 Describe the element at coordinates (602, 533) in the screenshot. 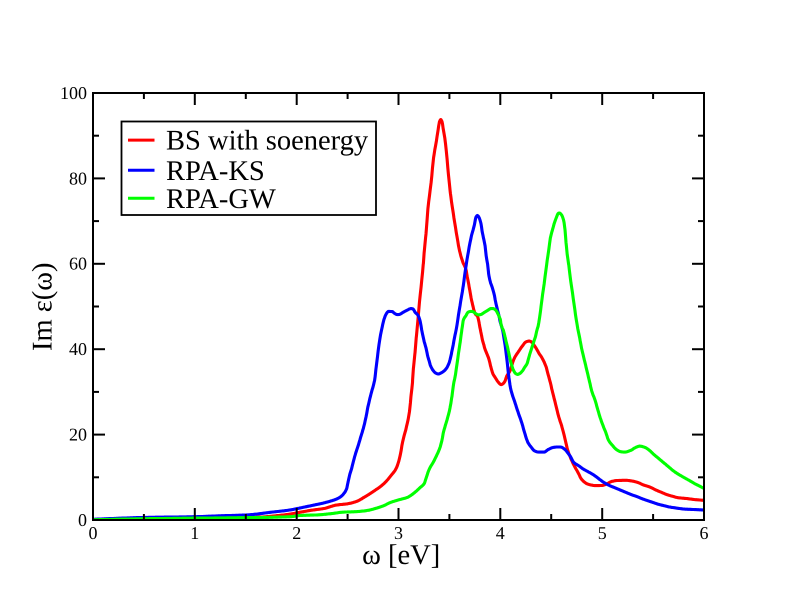

I see `svg-text: 5` at that location.